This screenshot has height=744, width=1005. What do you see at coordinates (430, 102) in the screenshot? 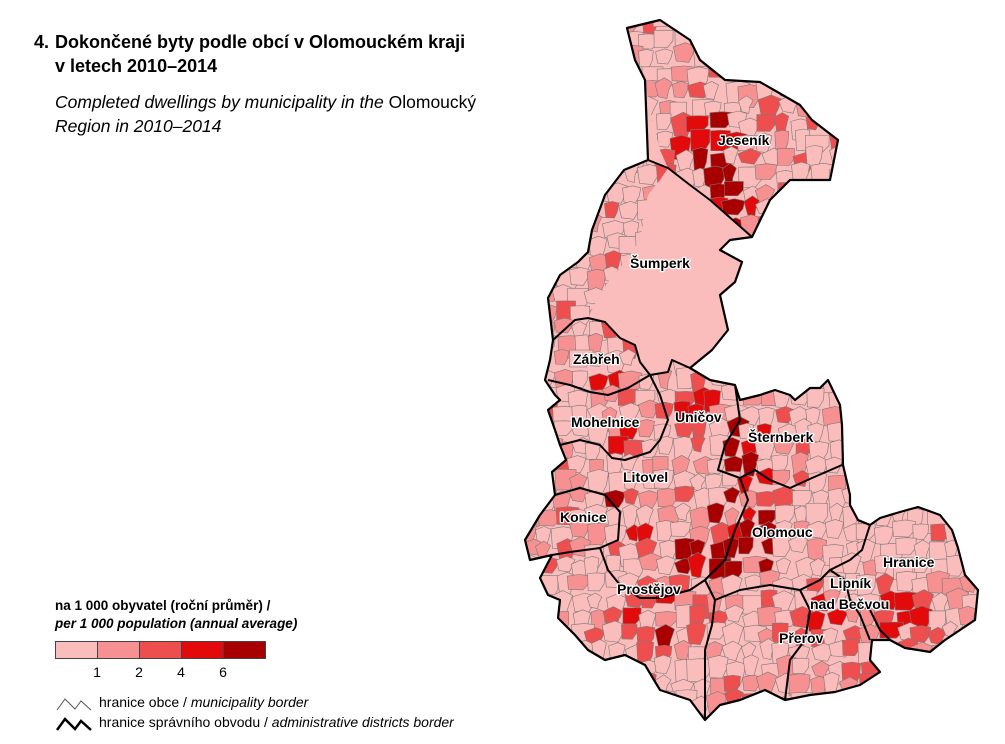
I see `subtitle-part-2: Olomoucký` at bounding box center [430, 102].